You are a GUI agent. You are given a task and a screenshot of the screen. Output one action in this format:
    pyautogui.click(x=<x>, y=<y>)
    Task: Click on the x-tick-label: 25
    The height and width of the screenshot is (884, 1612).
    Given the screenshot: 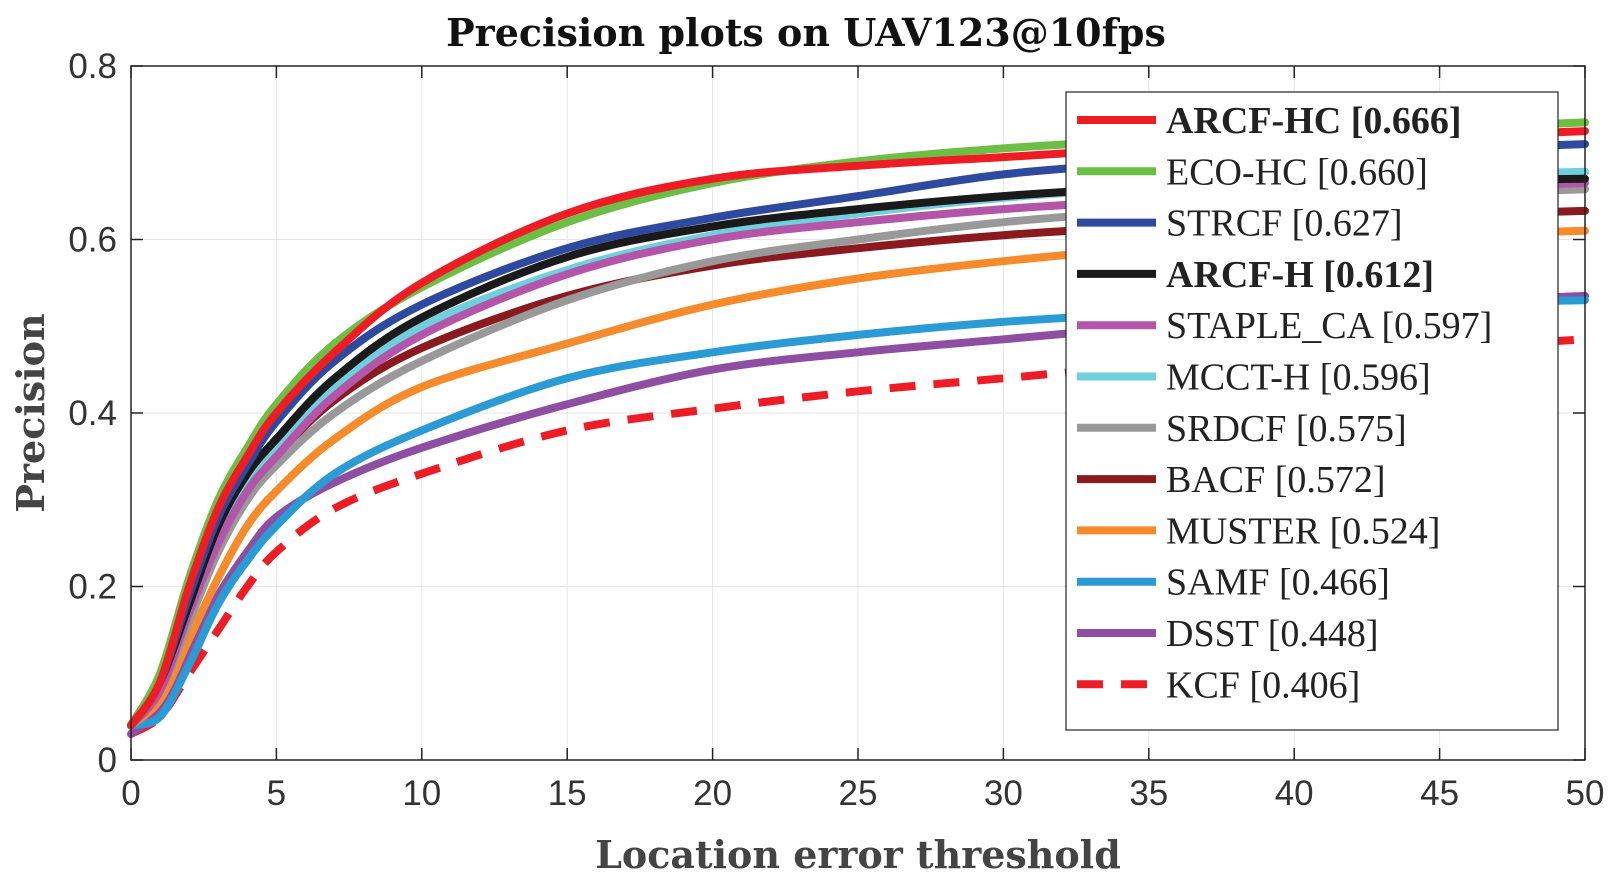 What is the action you would take?
    pyautogui.click(x=858, y=793)
    